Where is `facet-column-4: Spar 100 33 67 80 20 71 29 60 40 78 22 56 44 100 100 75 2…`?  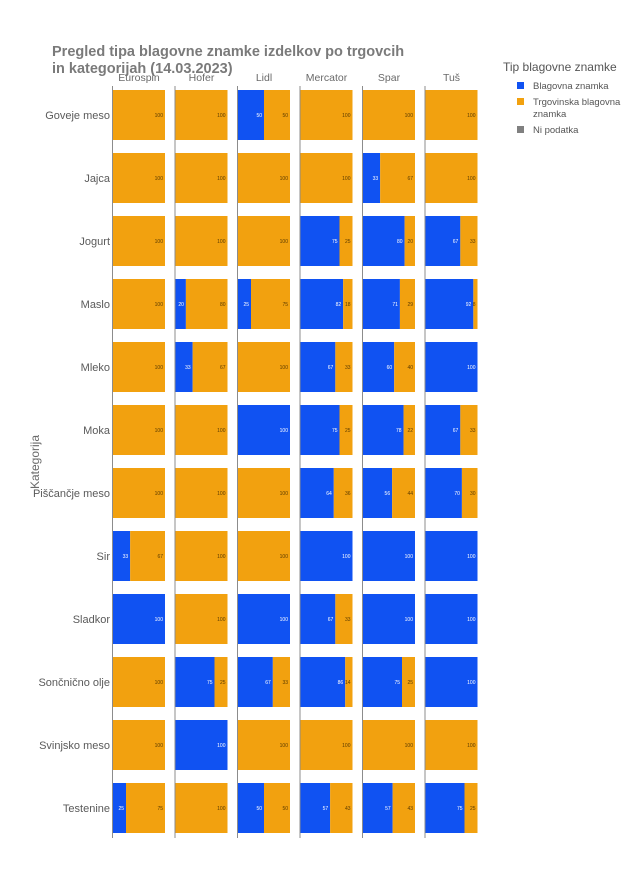
facet-column-4: Spar 100 33 67 80 20 71 29 60 40 78 22 56 44 100 100 75 2… is located at coordinates (388, 455).